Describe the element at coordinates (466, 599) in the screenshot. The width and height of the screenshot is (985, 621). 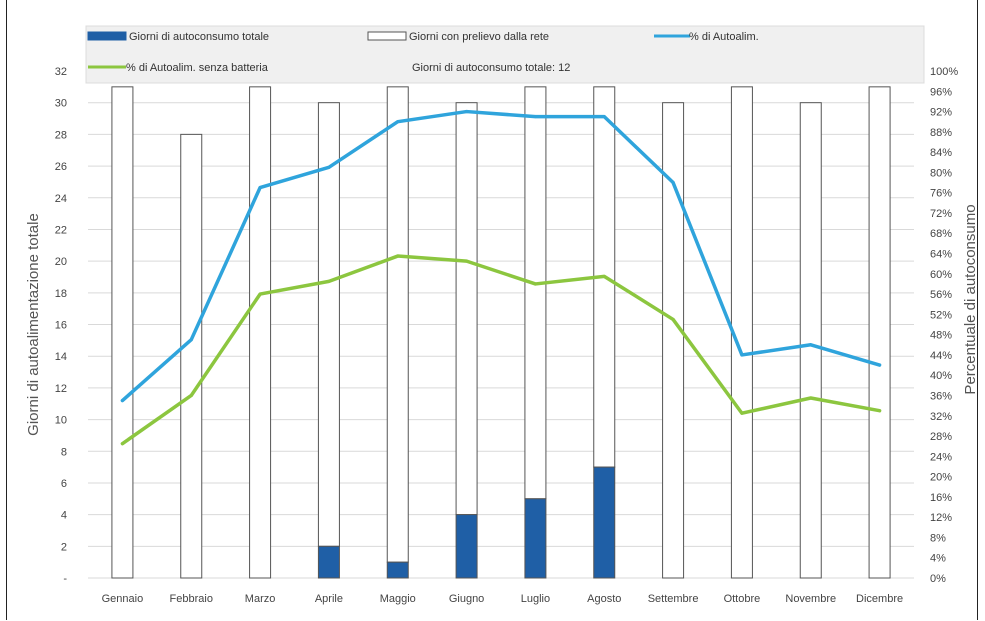
I see `x-tick-label: Giugno` at that location.